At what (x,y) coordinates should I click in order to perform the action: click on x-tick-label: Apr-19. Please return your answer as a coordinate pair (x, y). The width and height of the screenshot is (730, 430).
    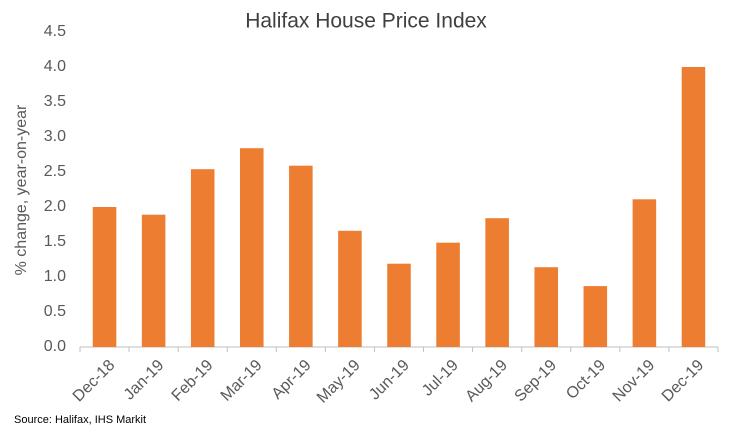
    Looking at the image, I should click on (292, 380).